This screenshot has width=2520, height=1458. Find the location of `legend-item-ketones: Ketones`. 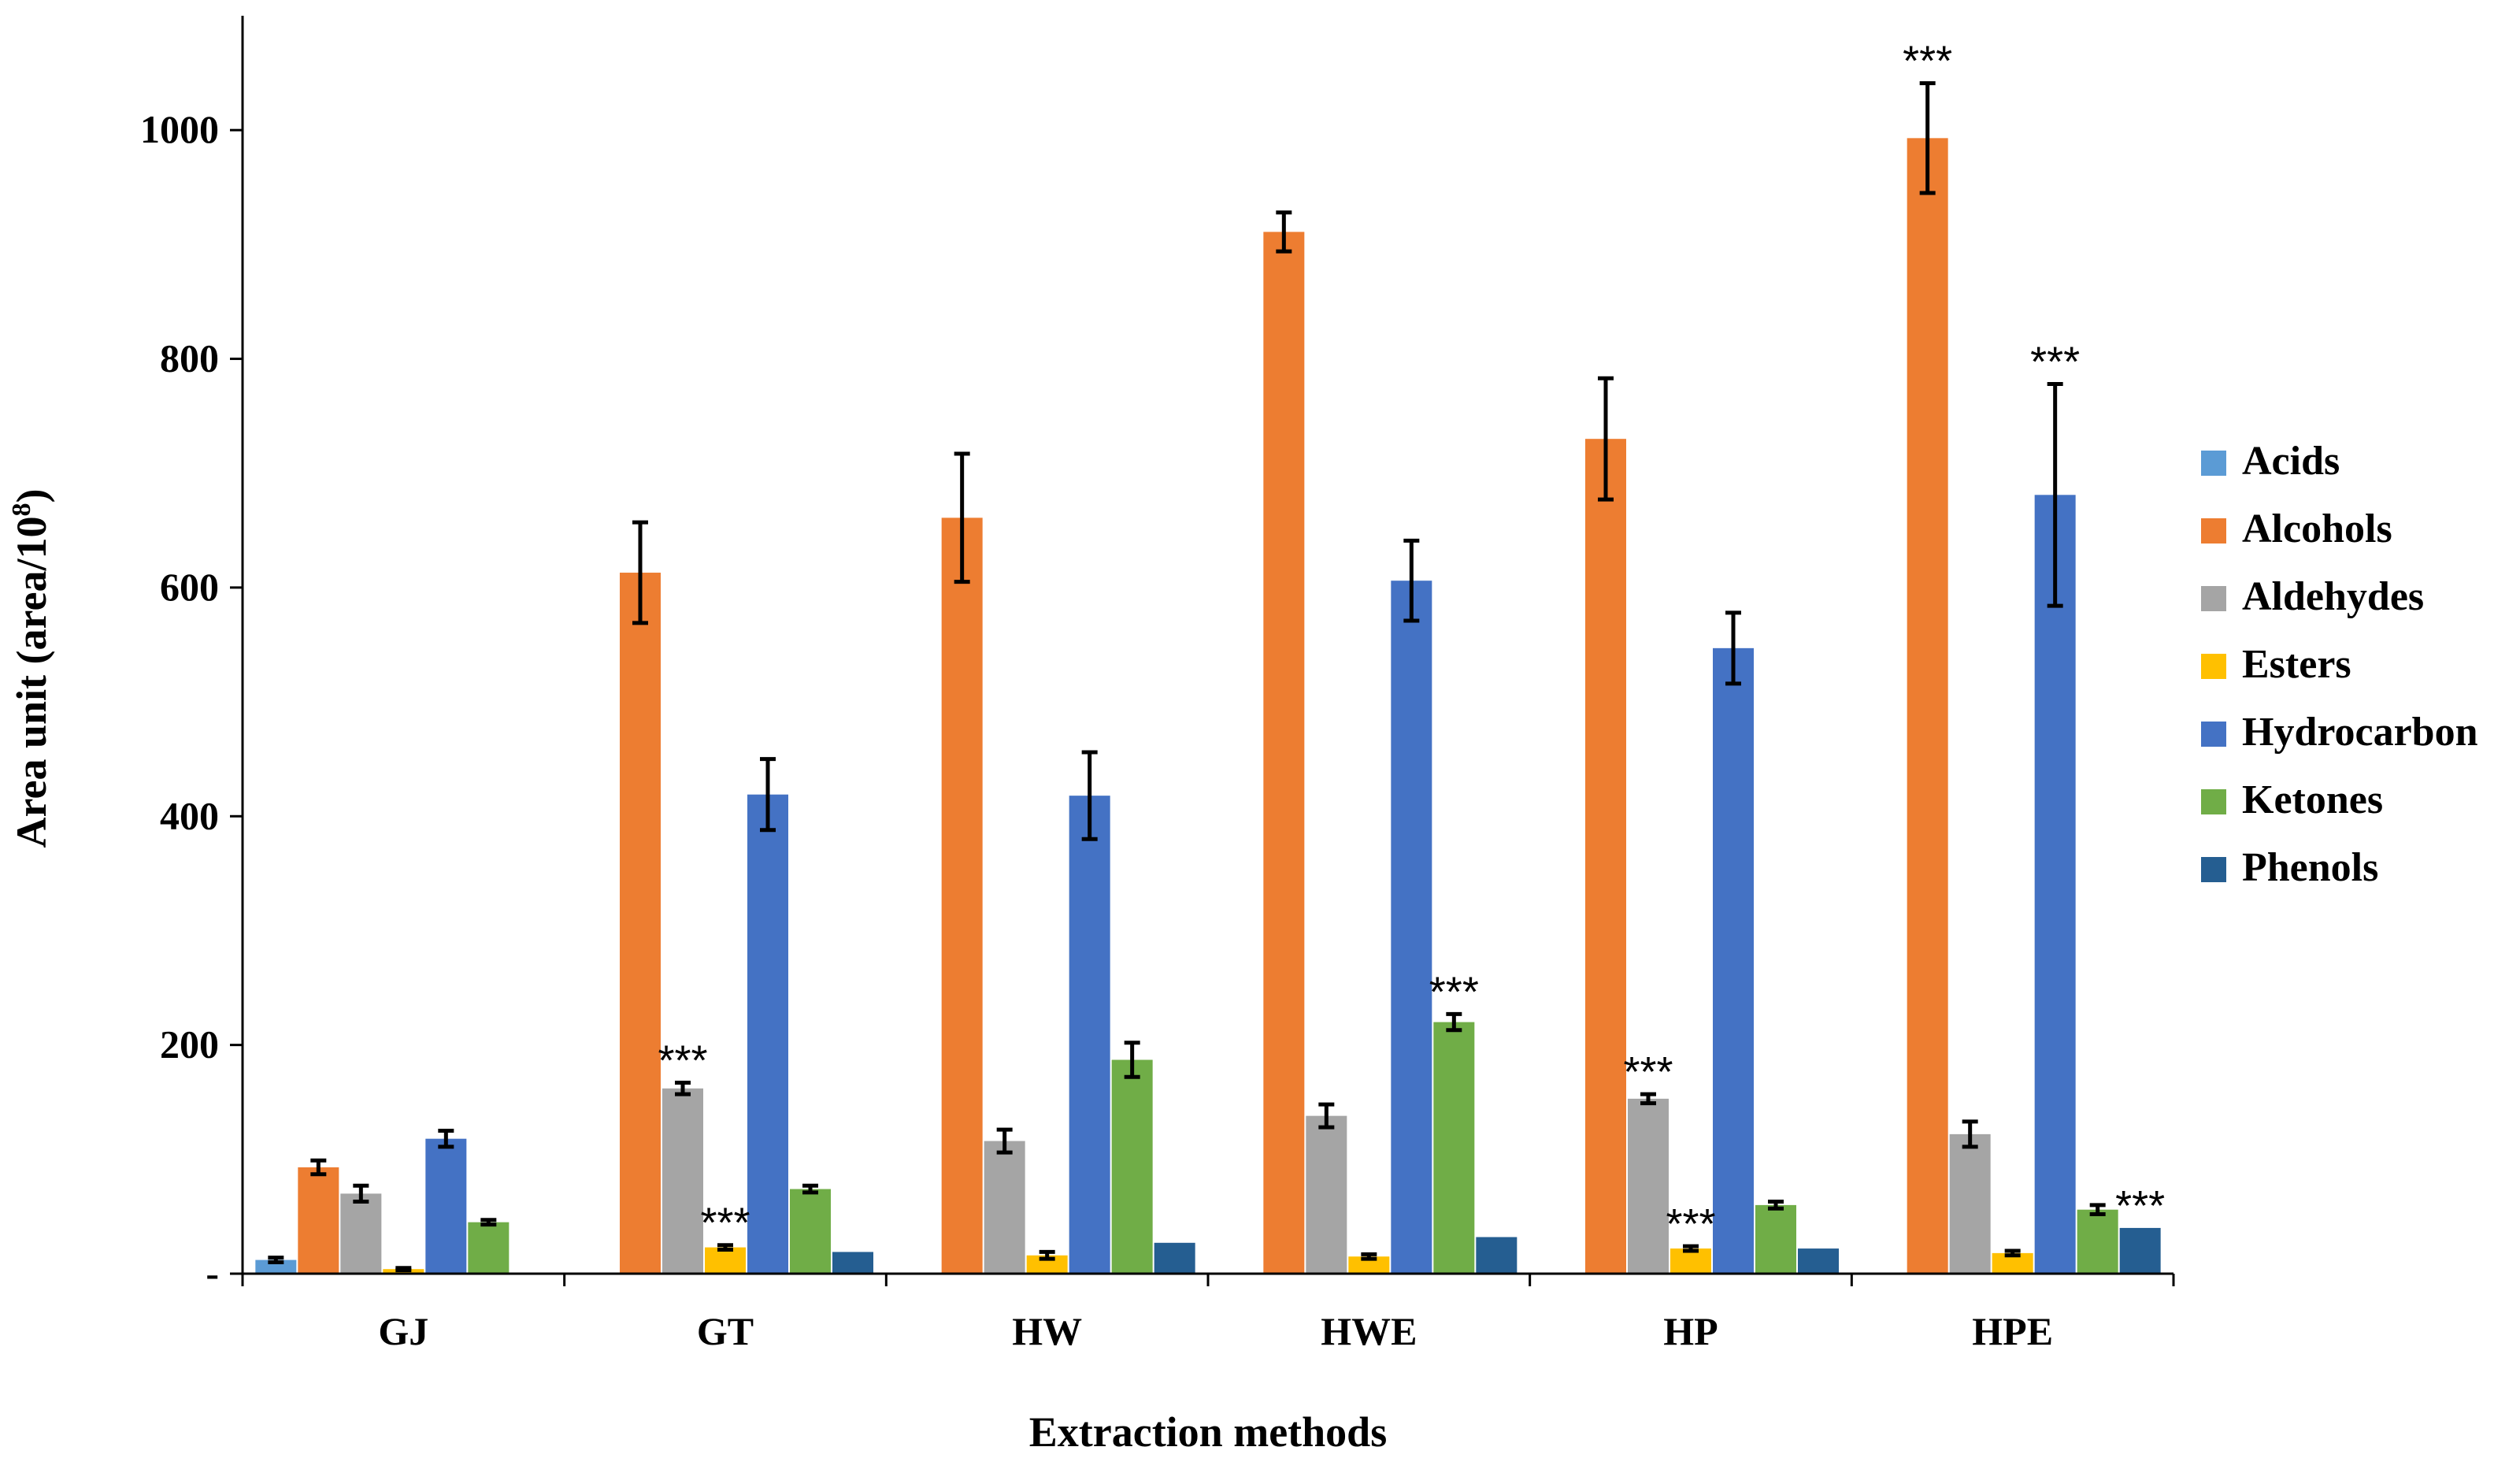

legend-item-ketones: Ketones is located at coordinates (2292, 799).